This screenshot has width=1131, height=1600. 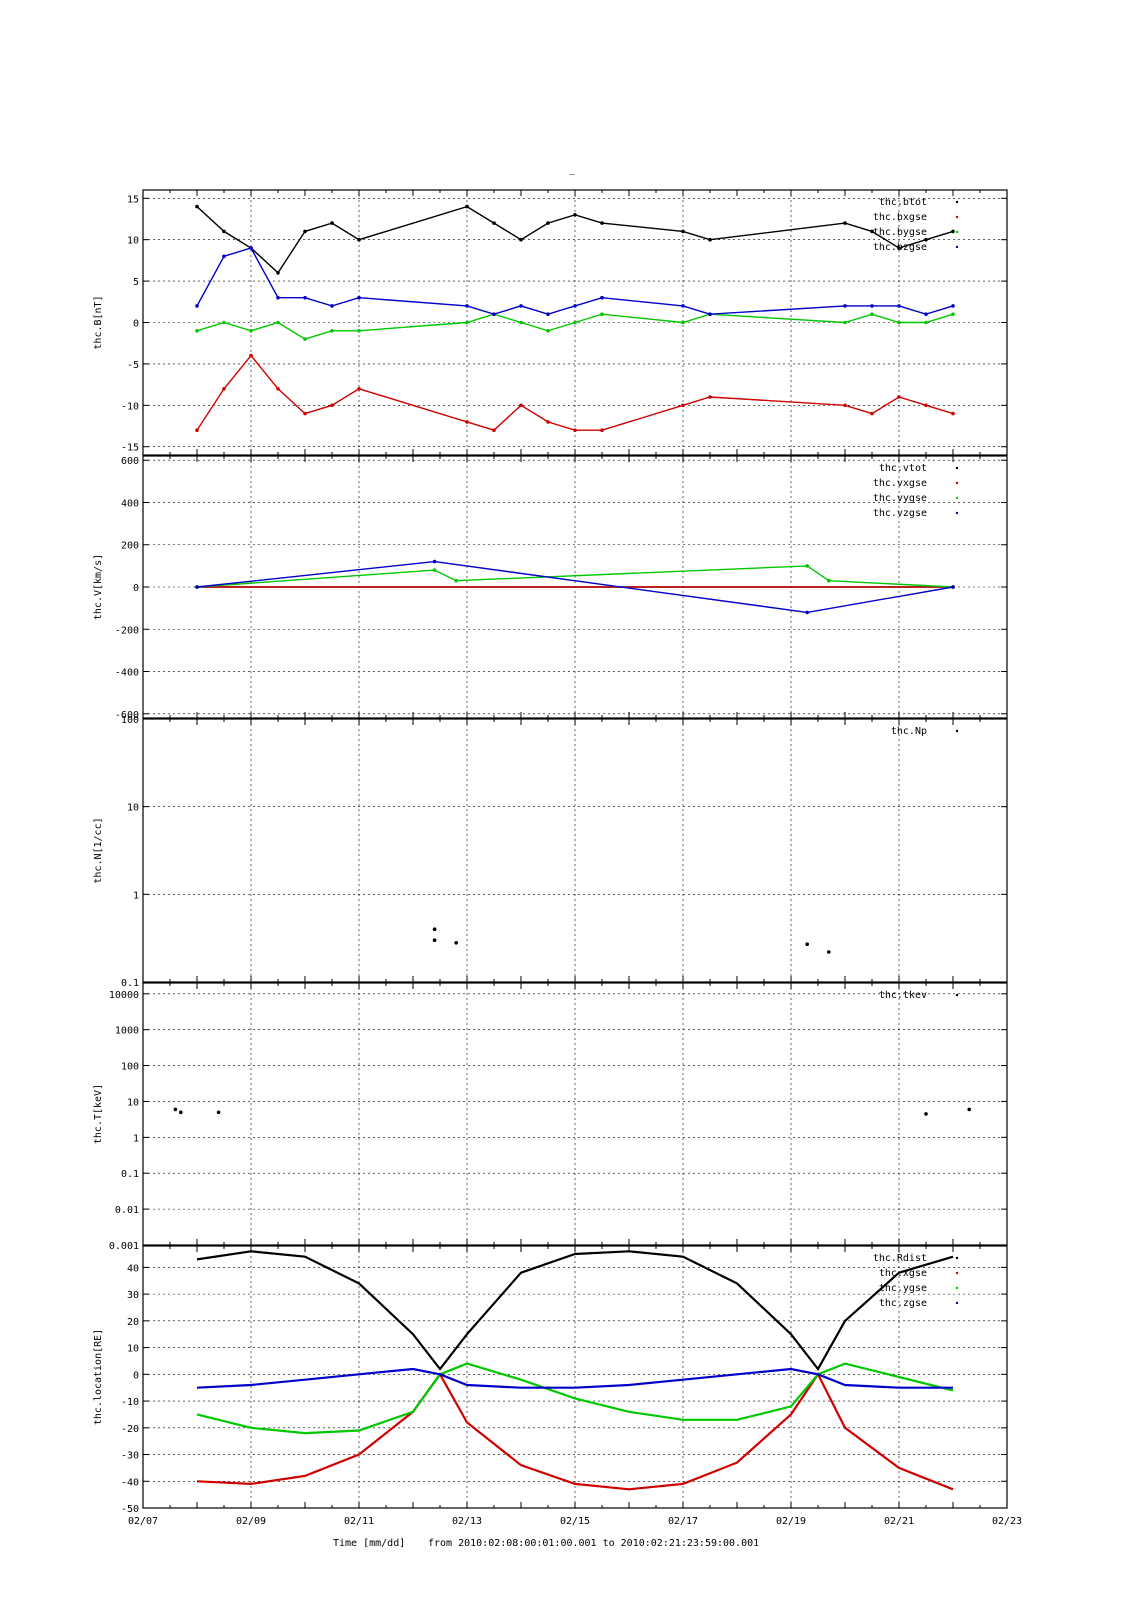 What do you see at coordinates (133, 1295) in the screenshot?
I see `y-tick-label: 30` at bounding box center [133, 1295].